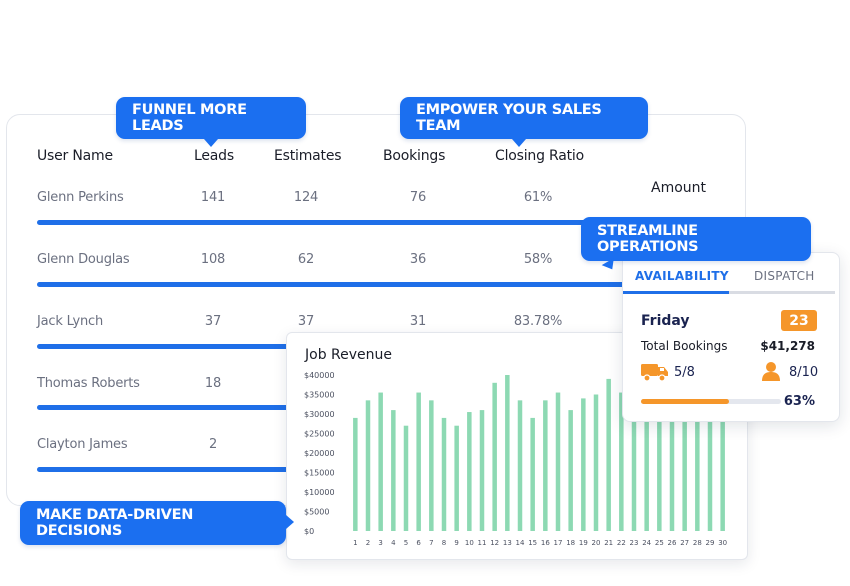 This screenshot has width=850, height=586. Describe the element at coordinates (608, 543) in the screenshot. I see `x-tick-label: 21` at that location.